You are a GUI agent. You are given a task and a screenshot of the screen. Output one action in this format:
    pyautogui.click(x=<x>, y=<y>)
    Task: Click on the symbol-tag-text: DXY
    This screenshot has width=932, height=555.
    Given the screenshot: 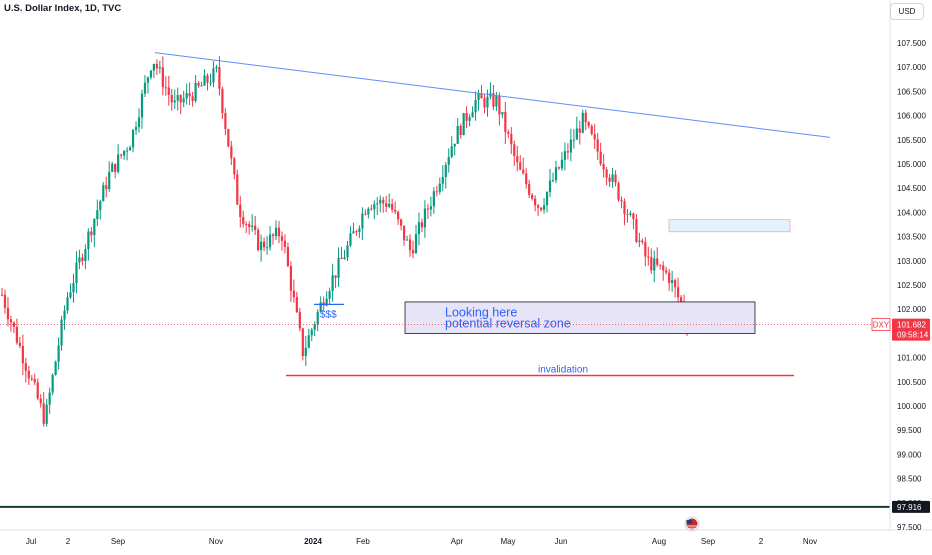 What is the action you would take?
    pyautogui.click(x=881, y=325)
    